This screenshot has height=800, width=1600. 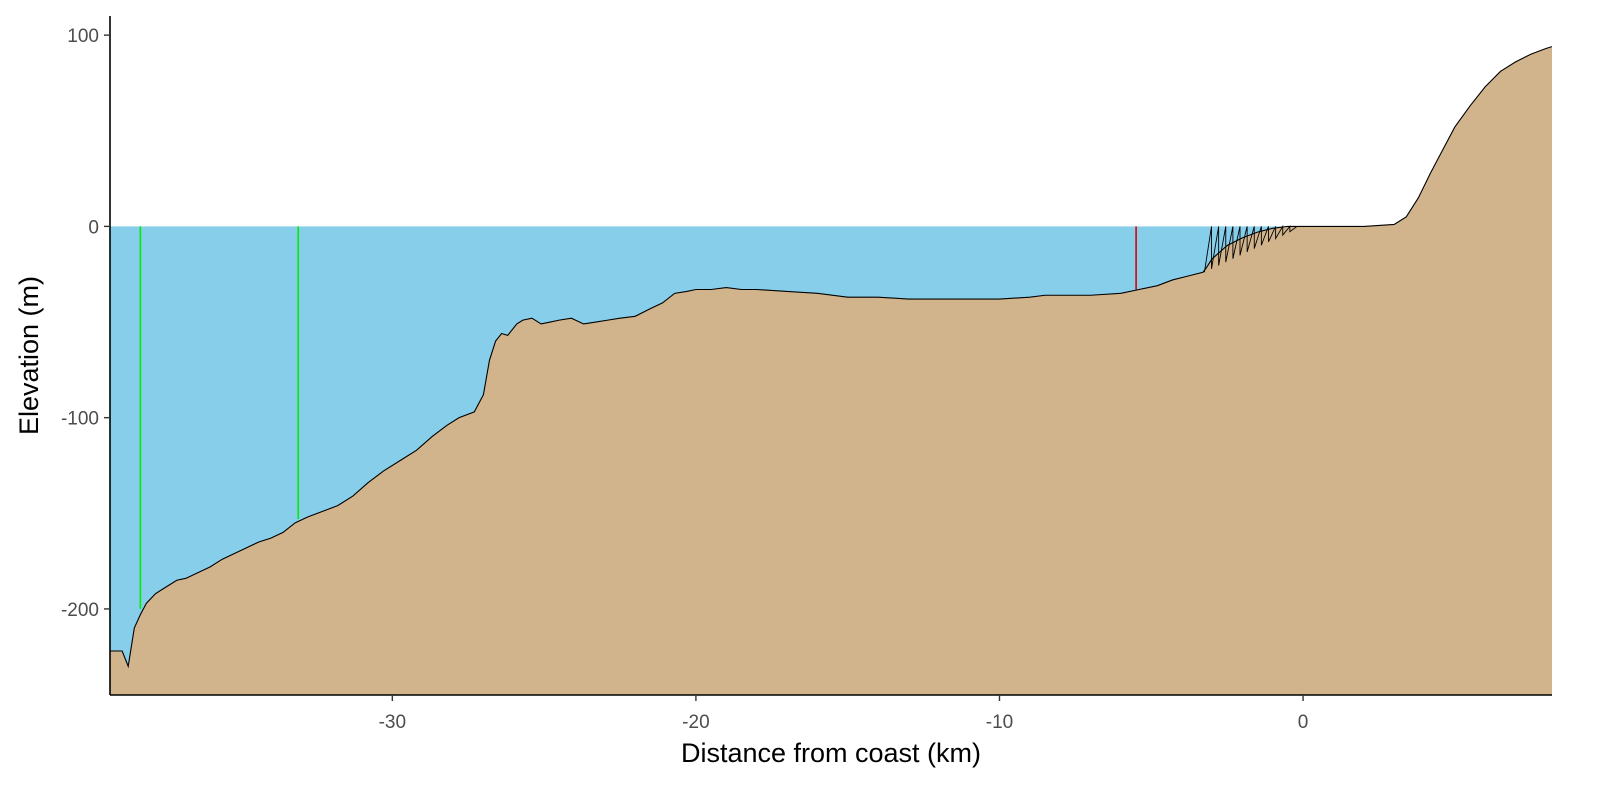 I want to click on y-tick-label: -100, so click(x=80, y=419).